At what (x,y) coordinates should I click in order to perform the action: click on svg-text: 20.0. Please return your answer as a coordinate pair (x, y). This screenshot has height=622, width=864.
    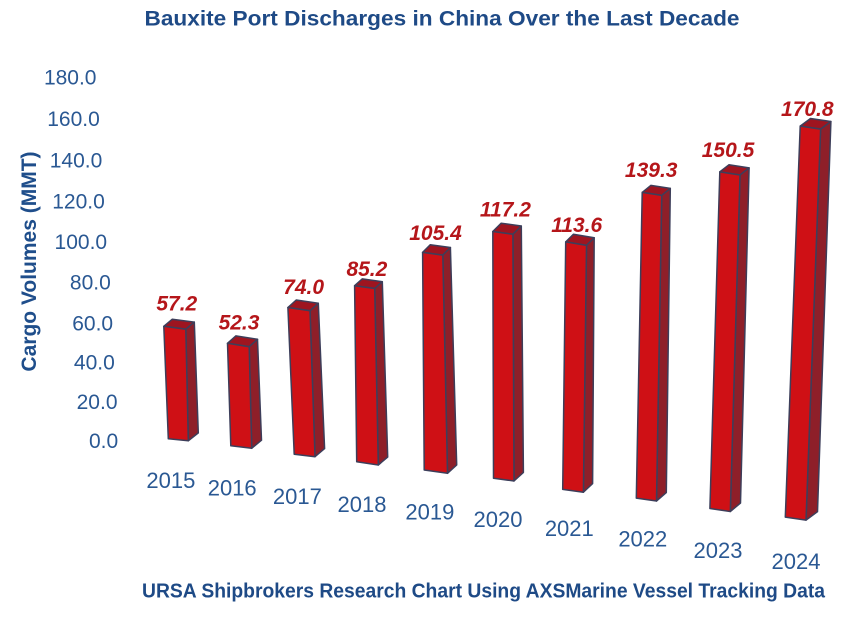
    Looking at the image, I should click on (97, 402).